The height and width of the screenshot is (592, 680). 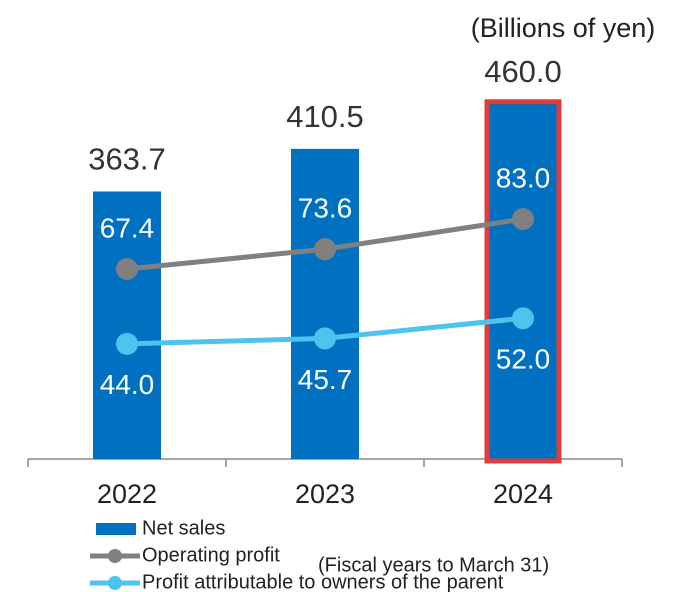 What do you see at coordinates (325, 116) in the screenshot?
I see `bar-value-label: 410.5` at bounding box center [325, 116].